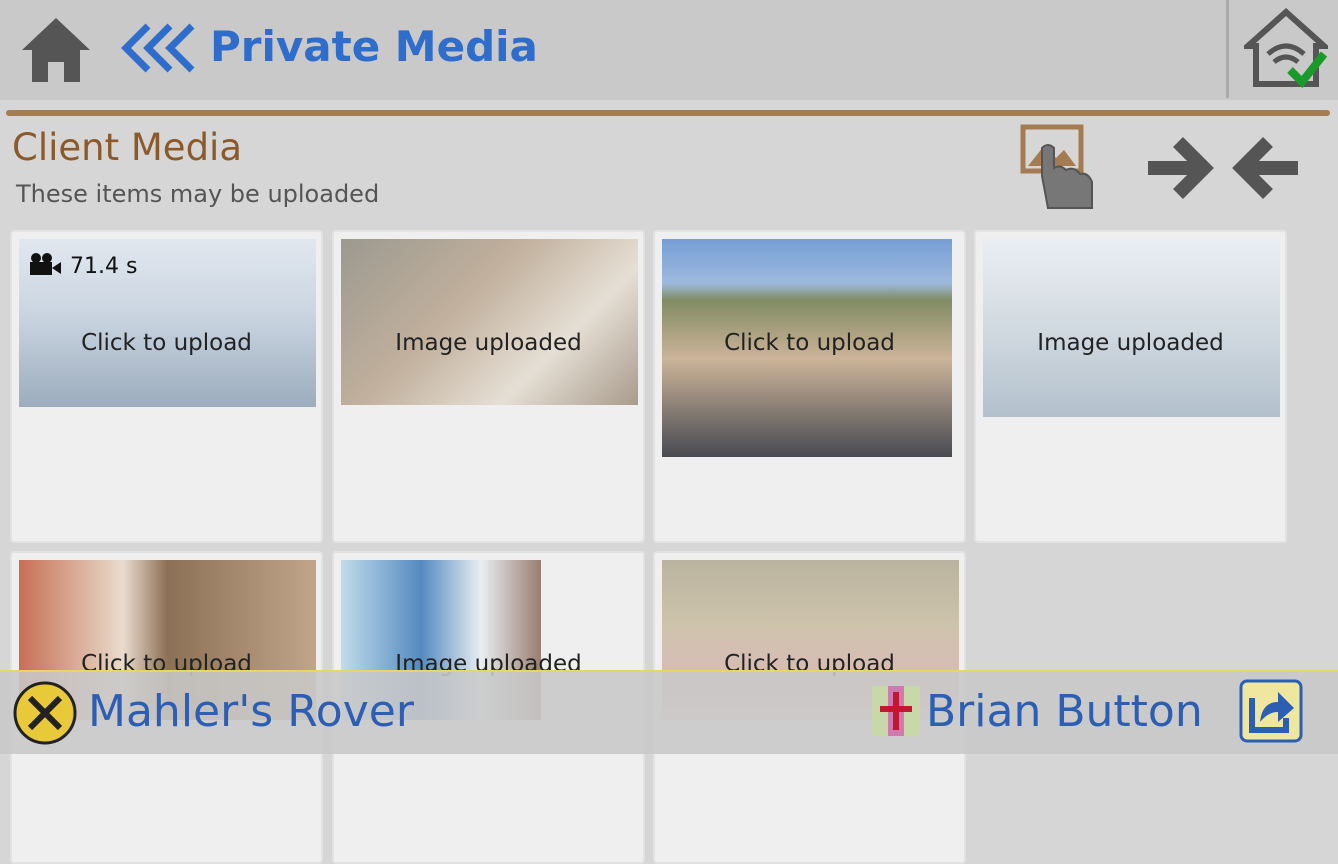  What do you see at coordinates (1064, 711) in the screenshot?
I see `user-name: Brian Button` at bounding box center [1064, 711].